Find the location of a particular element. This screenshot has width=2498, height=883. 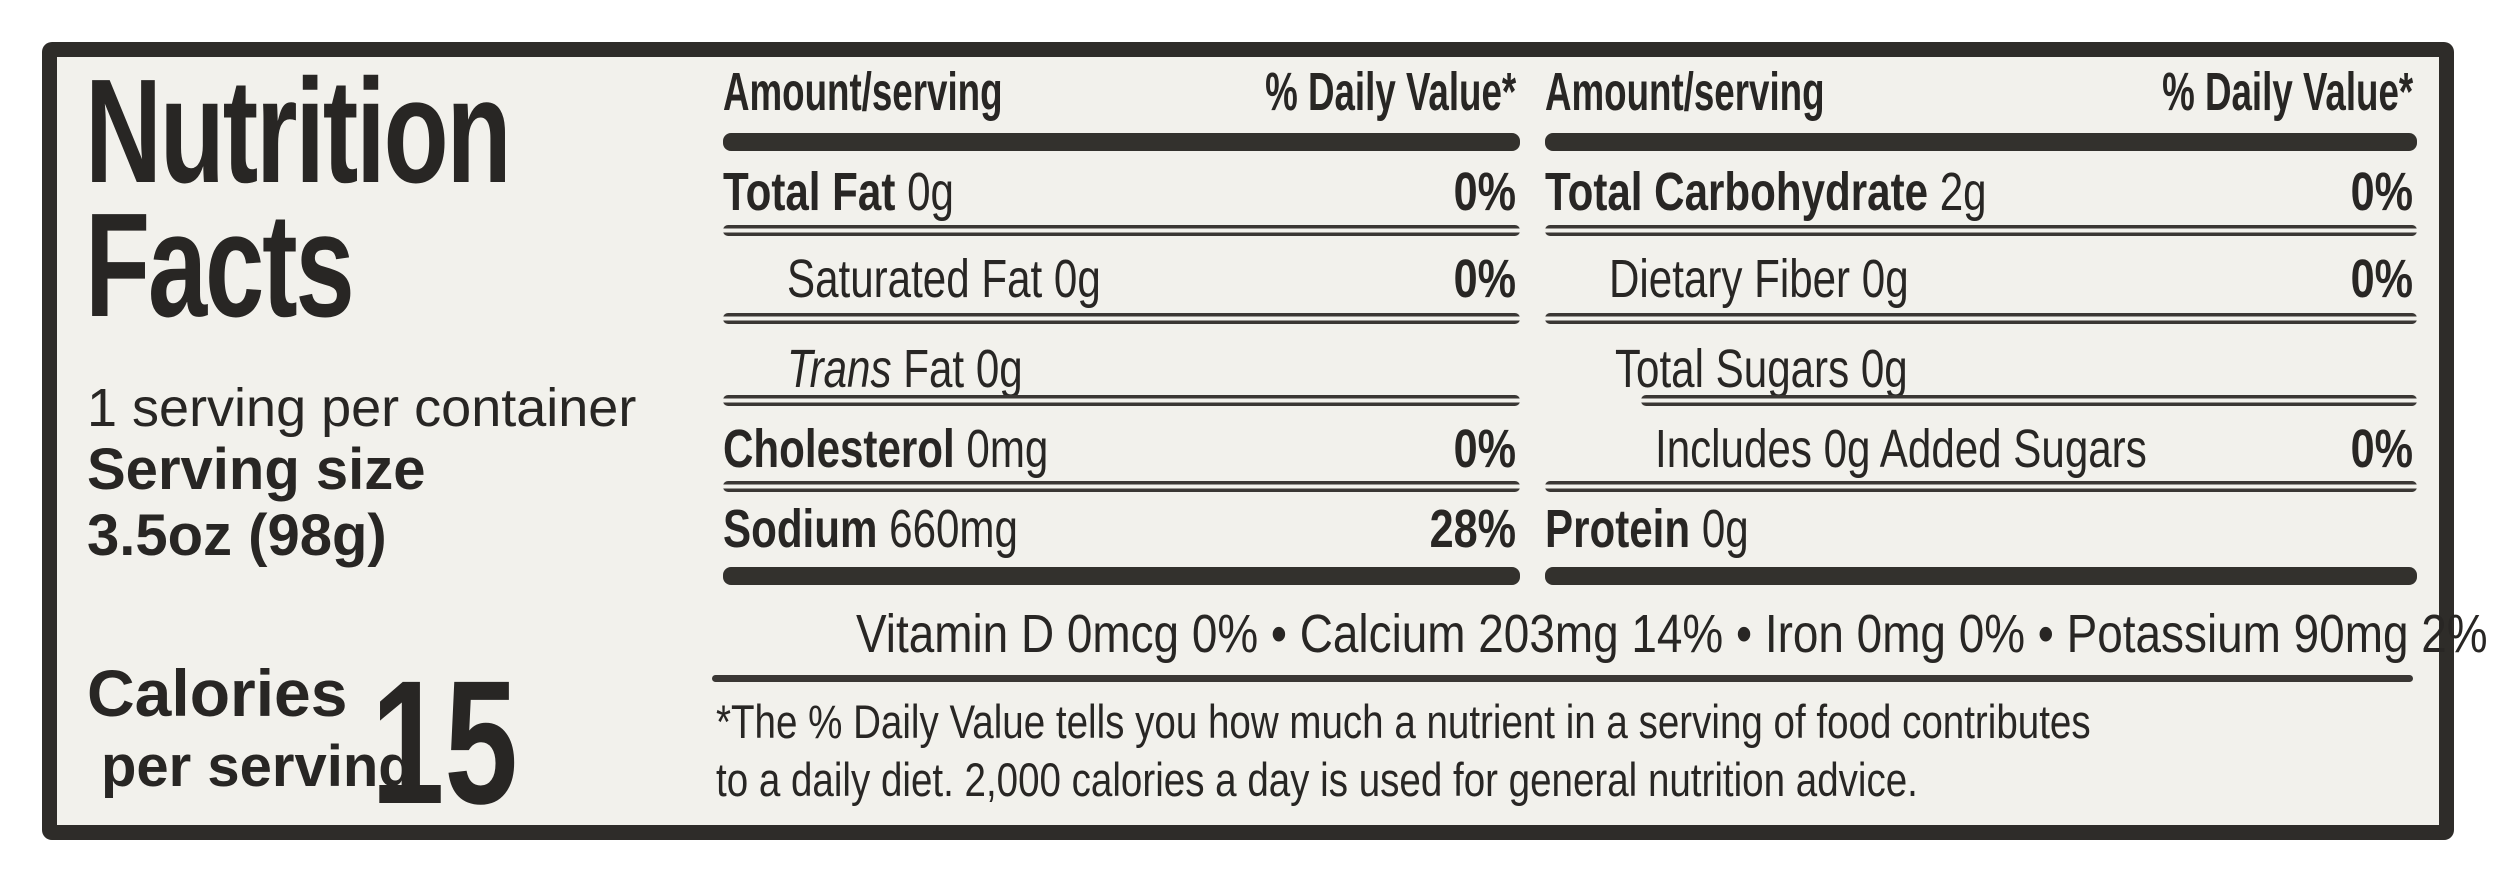

nutrient-name-italic: Trans is located at coordinates (839, 369).